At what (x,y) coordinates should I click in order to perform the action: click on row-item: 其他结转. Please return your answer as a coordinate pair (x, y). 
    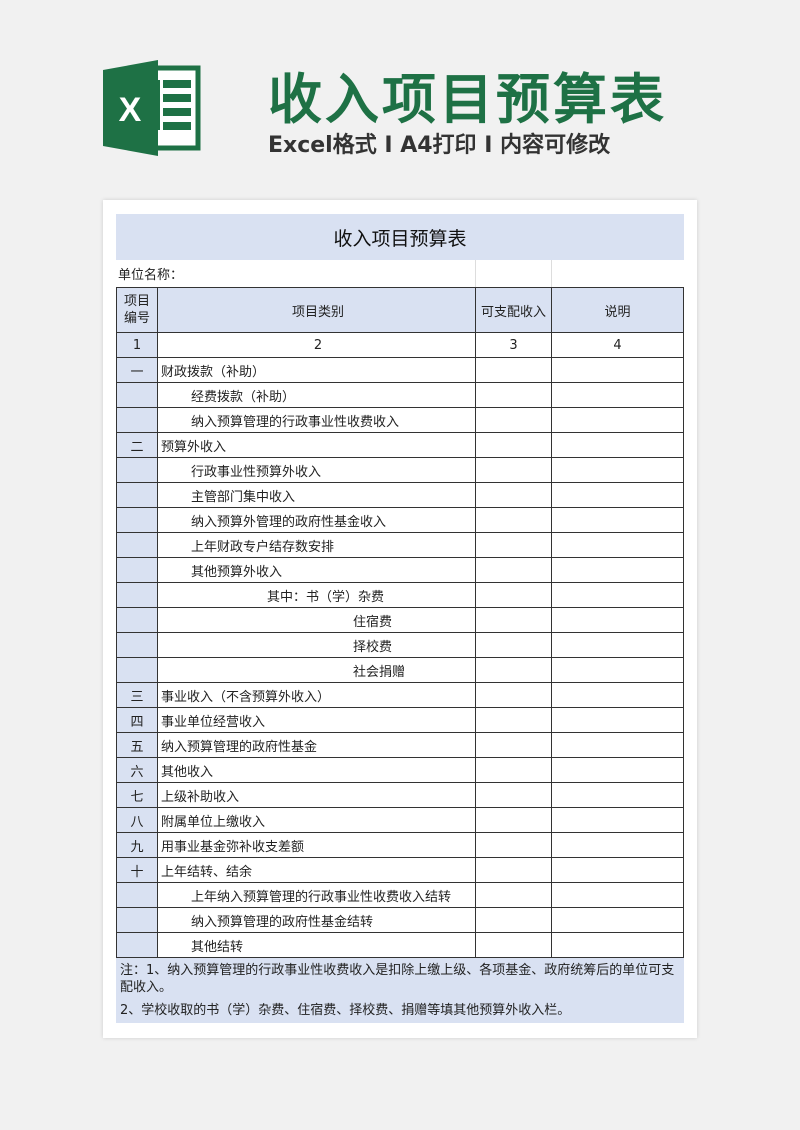
    Looking at the image, I should click on (317, 945).